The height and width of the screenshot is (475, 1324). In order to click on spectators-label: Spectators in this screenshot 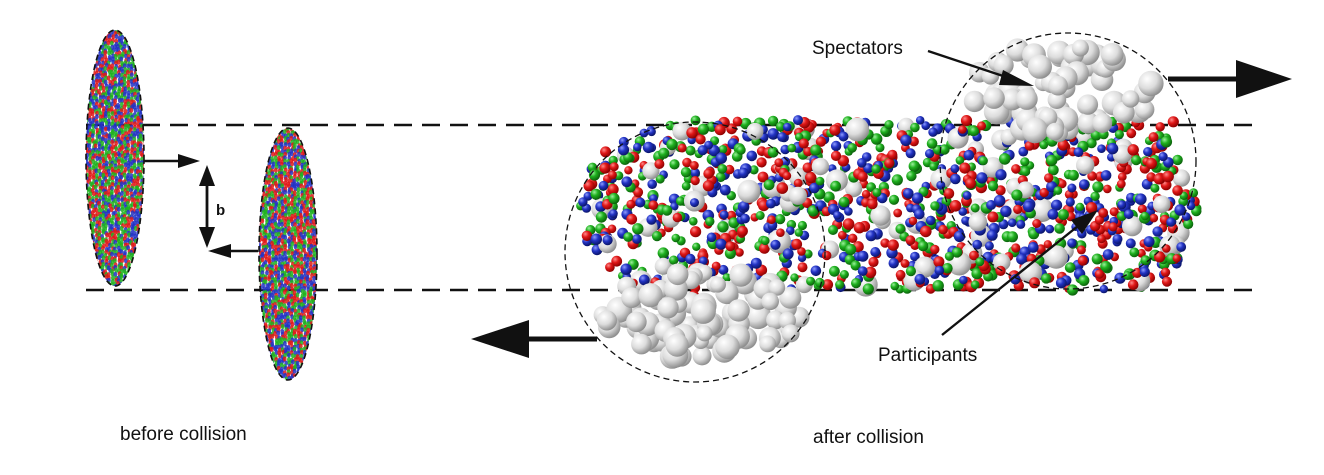, I will do `click(857, 48)`.